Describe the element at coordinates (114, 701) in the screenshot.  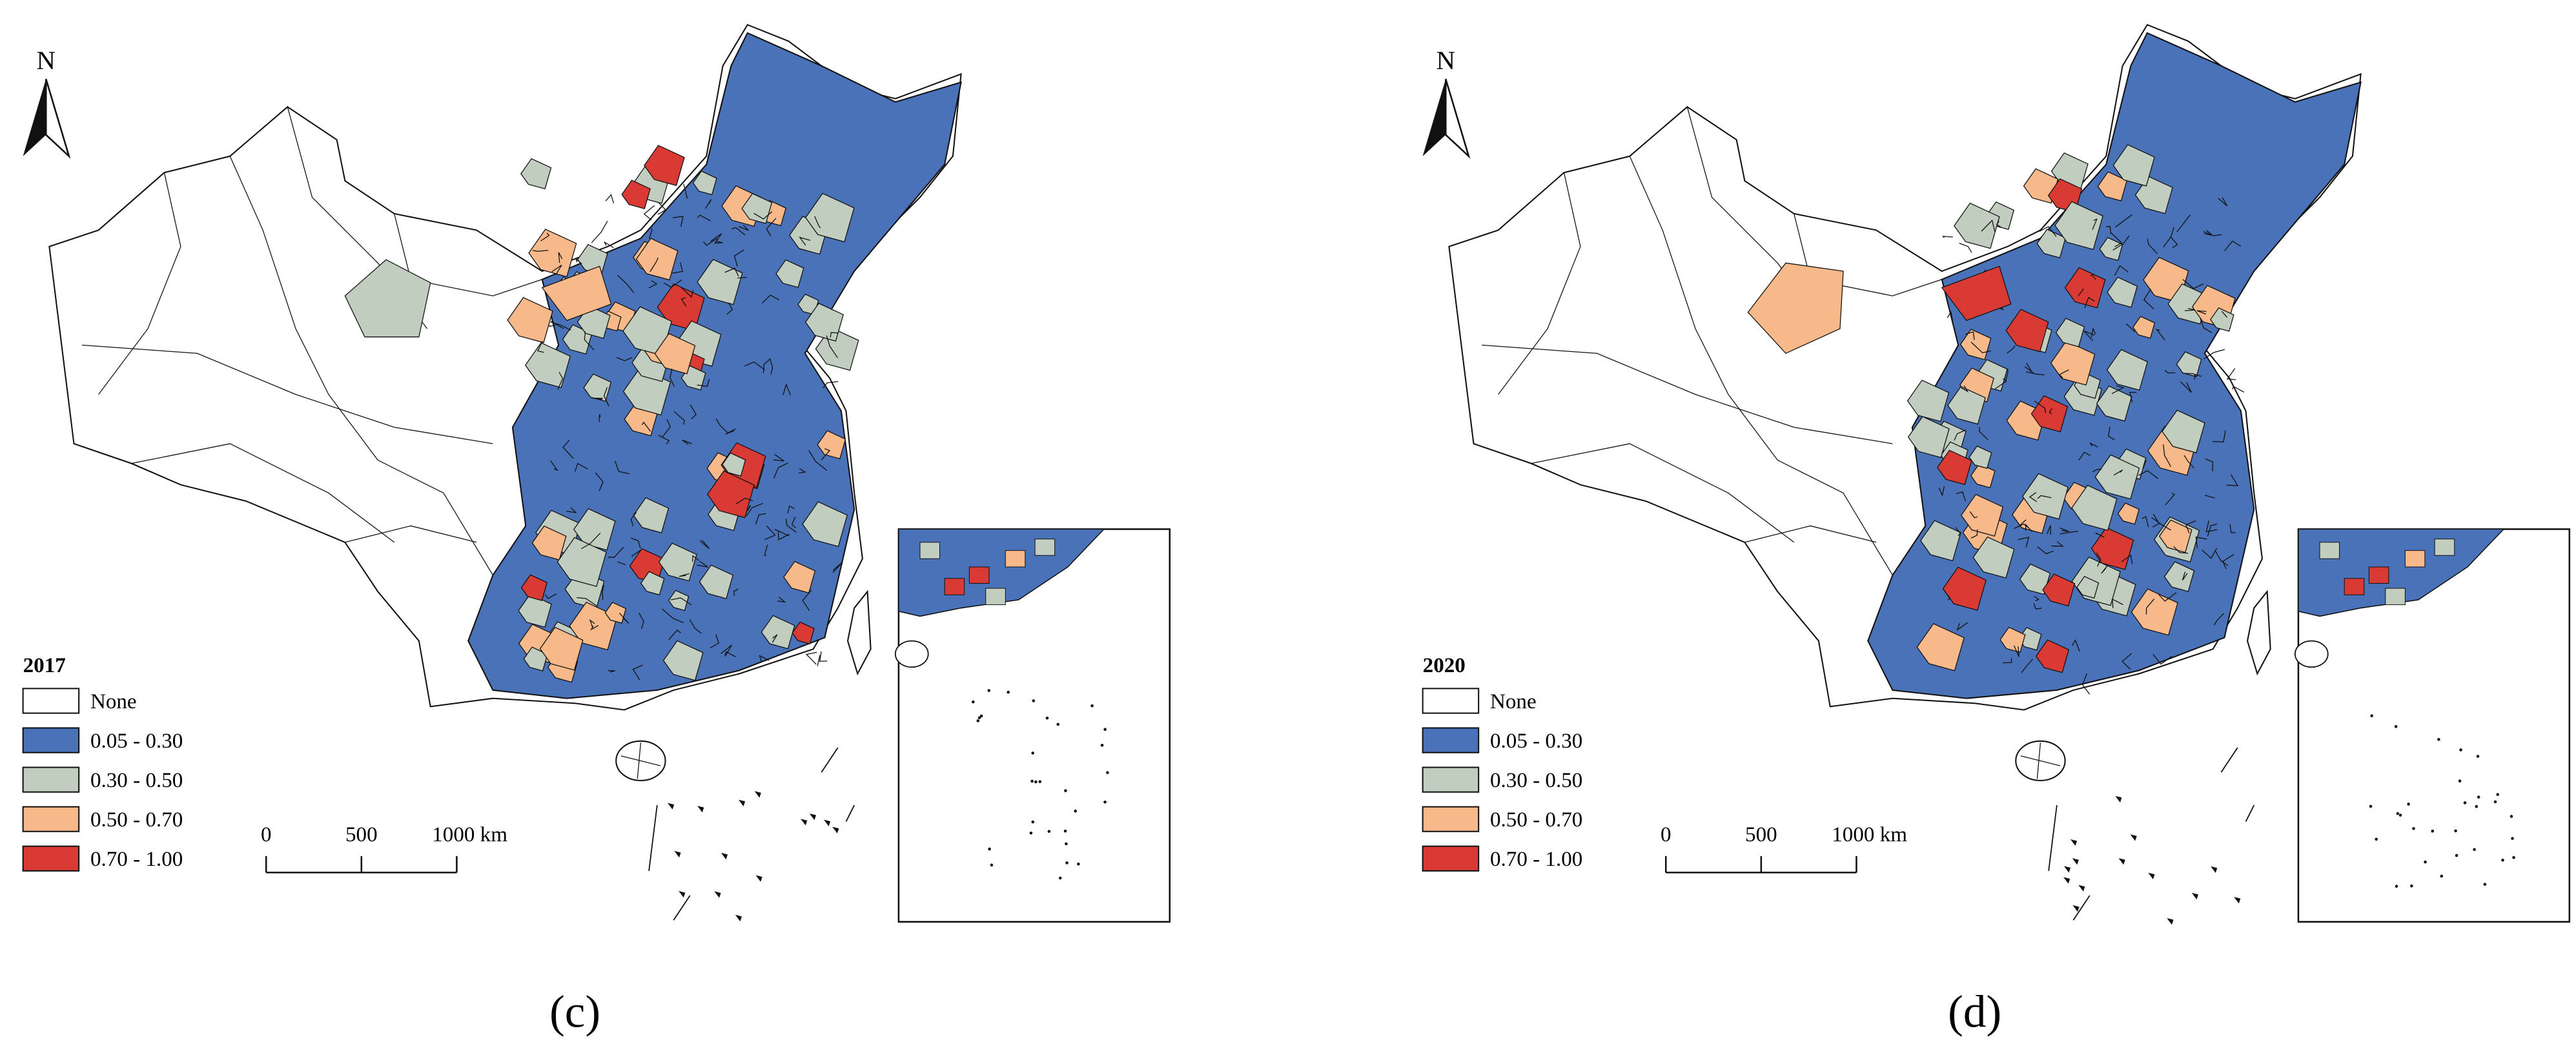
I see `legend-label: None` at that location.